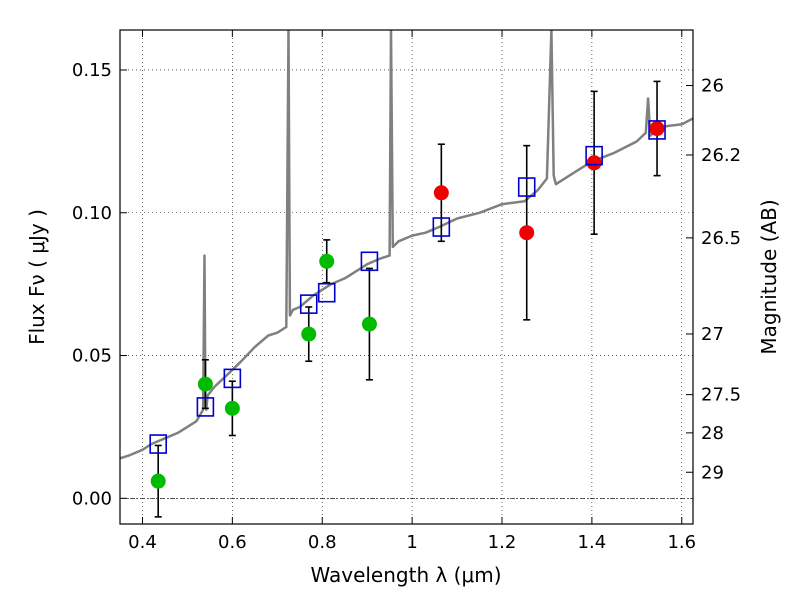 The image size is (800, 600). Describe the element at coordinates (37, 277) in the screenshot. I see `y-axis-label: Flux Fν ( μJy )` at that location.